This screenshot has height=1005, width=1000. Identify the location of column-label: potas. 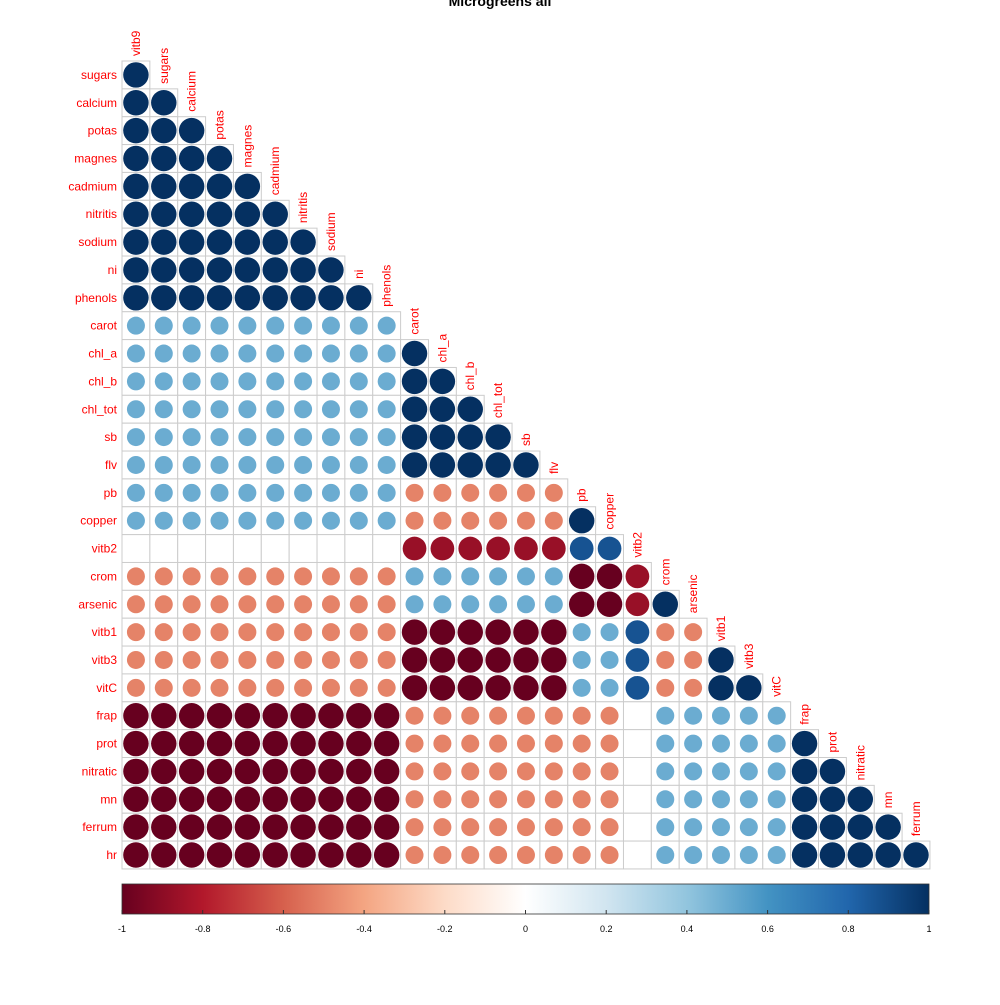
(220, 124).